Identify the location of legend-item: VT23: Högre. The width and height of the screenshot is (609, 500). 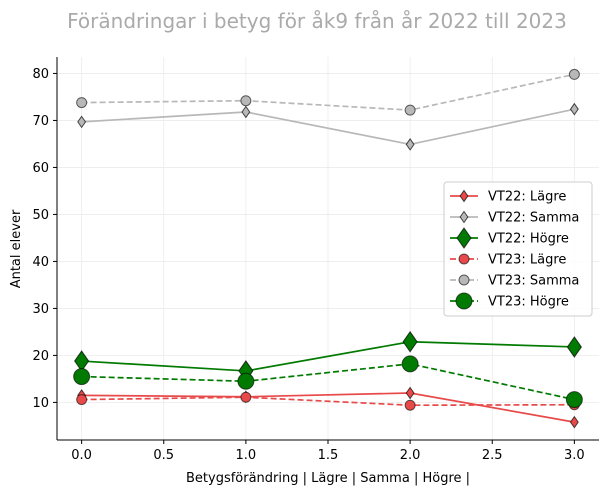
(509, 301).